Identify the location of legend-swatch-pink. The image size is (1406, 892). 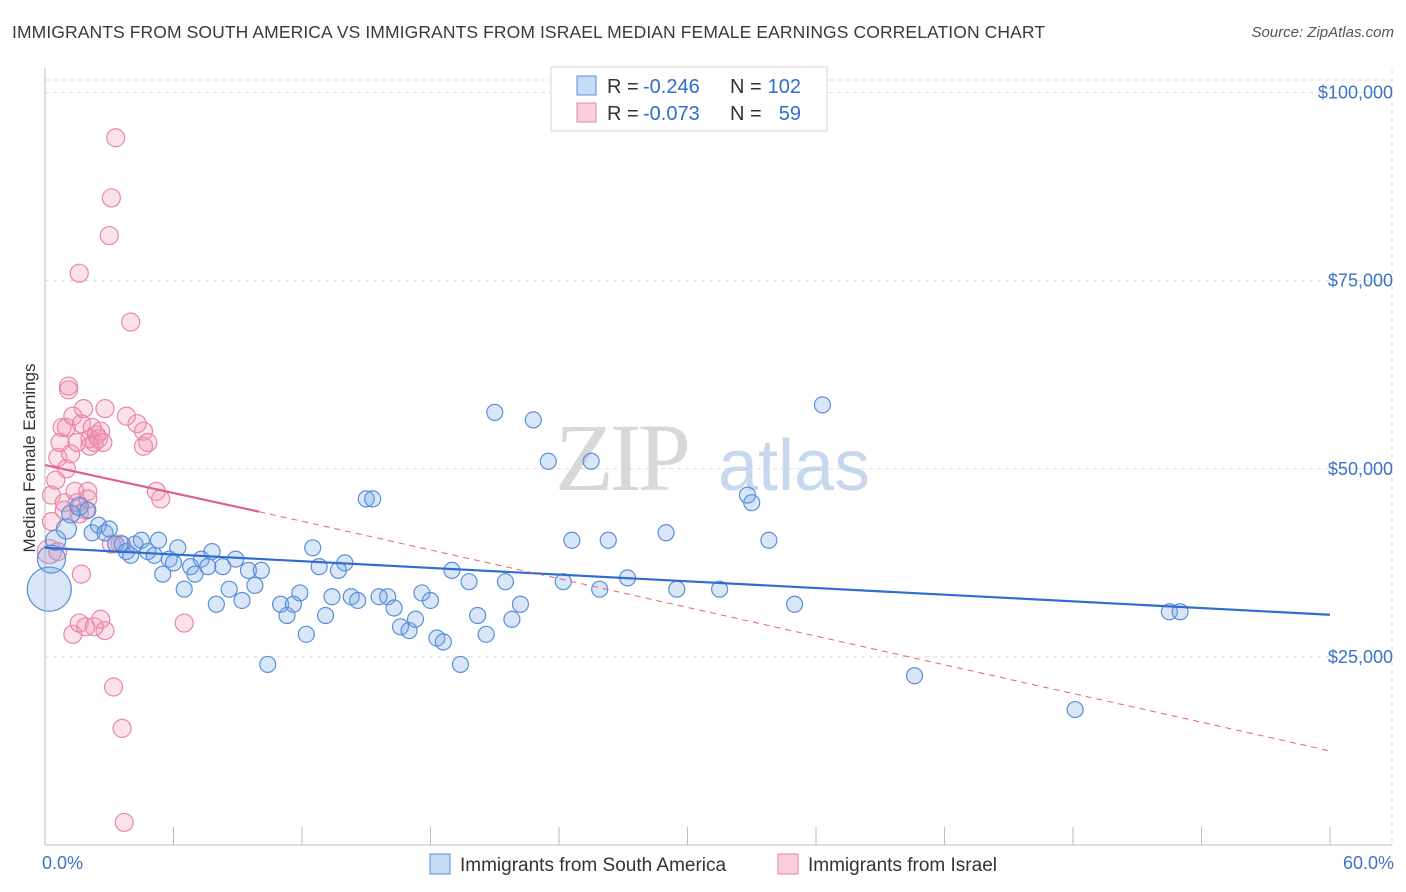
(586, 112).